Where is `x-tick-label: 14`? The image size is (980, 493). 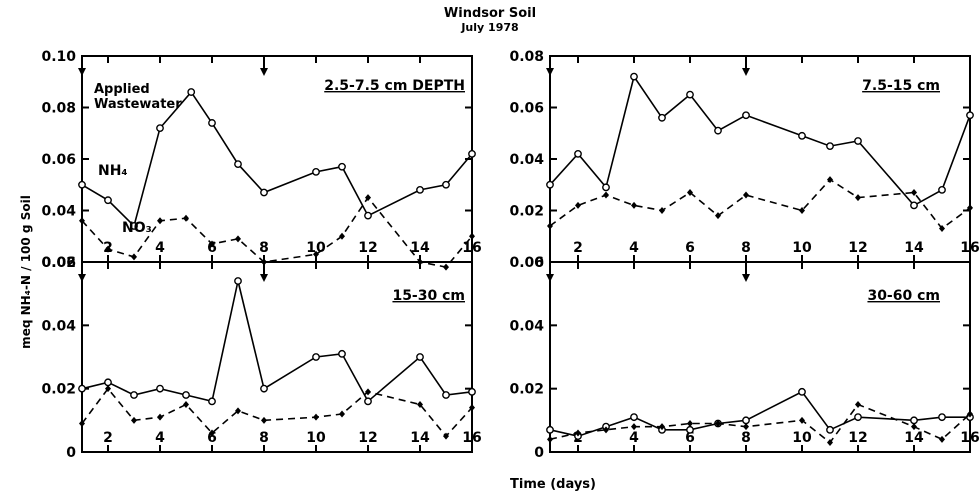 x-tick-label: 14 is located at coordinates (420, 248).